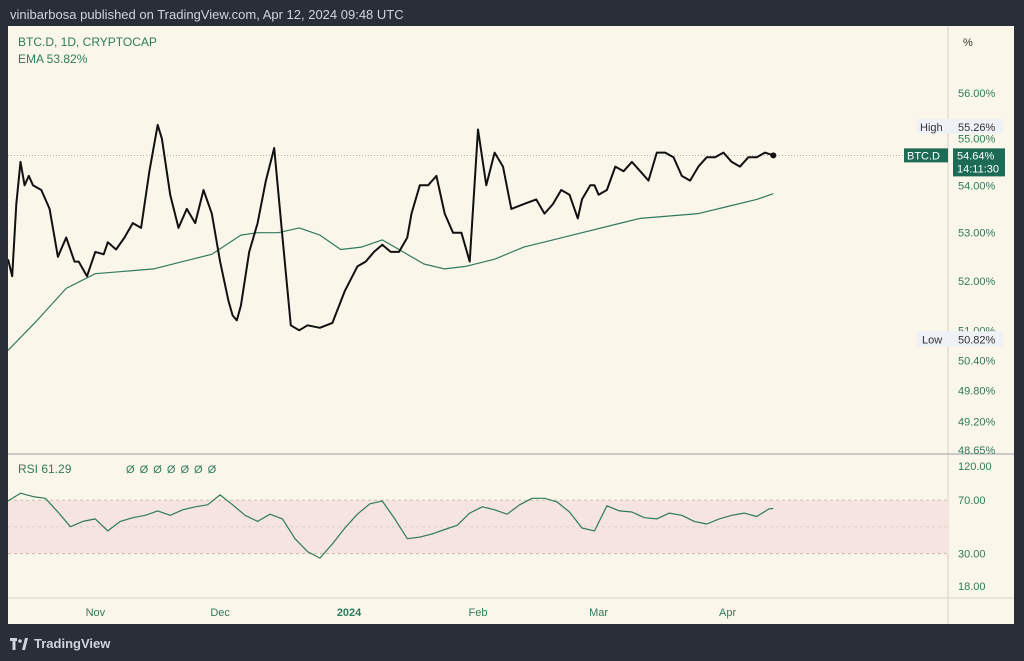 The height and width of the screenshot is (661, 1024). Describe the element at coordinates (220, 613) in the screenshot. I see `x-tick-label: Dec` at that location.